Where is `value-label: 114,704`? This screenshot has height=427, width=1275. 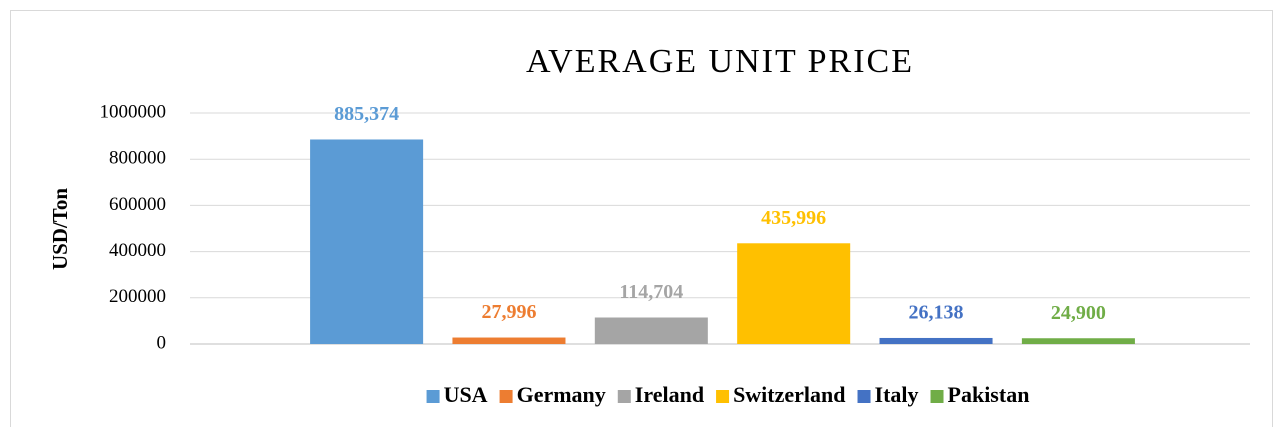 value-label: 114,704 is located at coordinates (651, 292).